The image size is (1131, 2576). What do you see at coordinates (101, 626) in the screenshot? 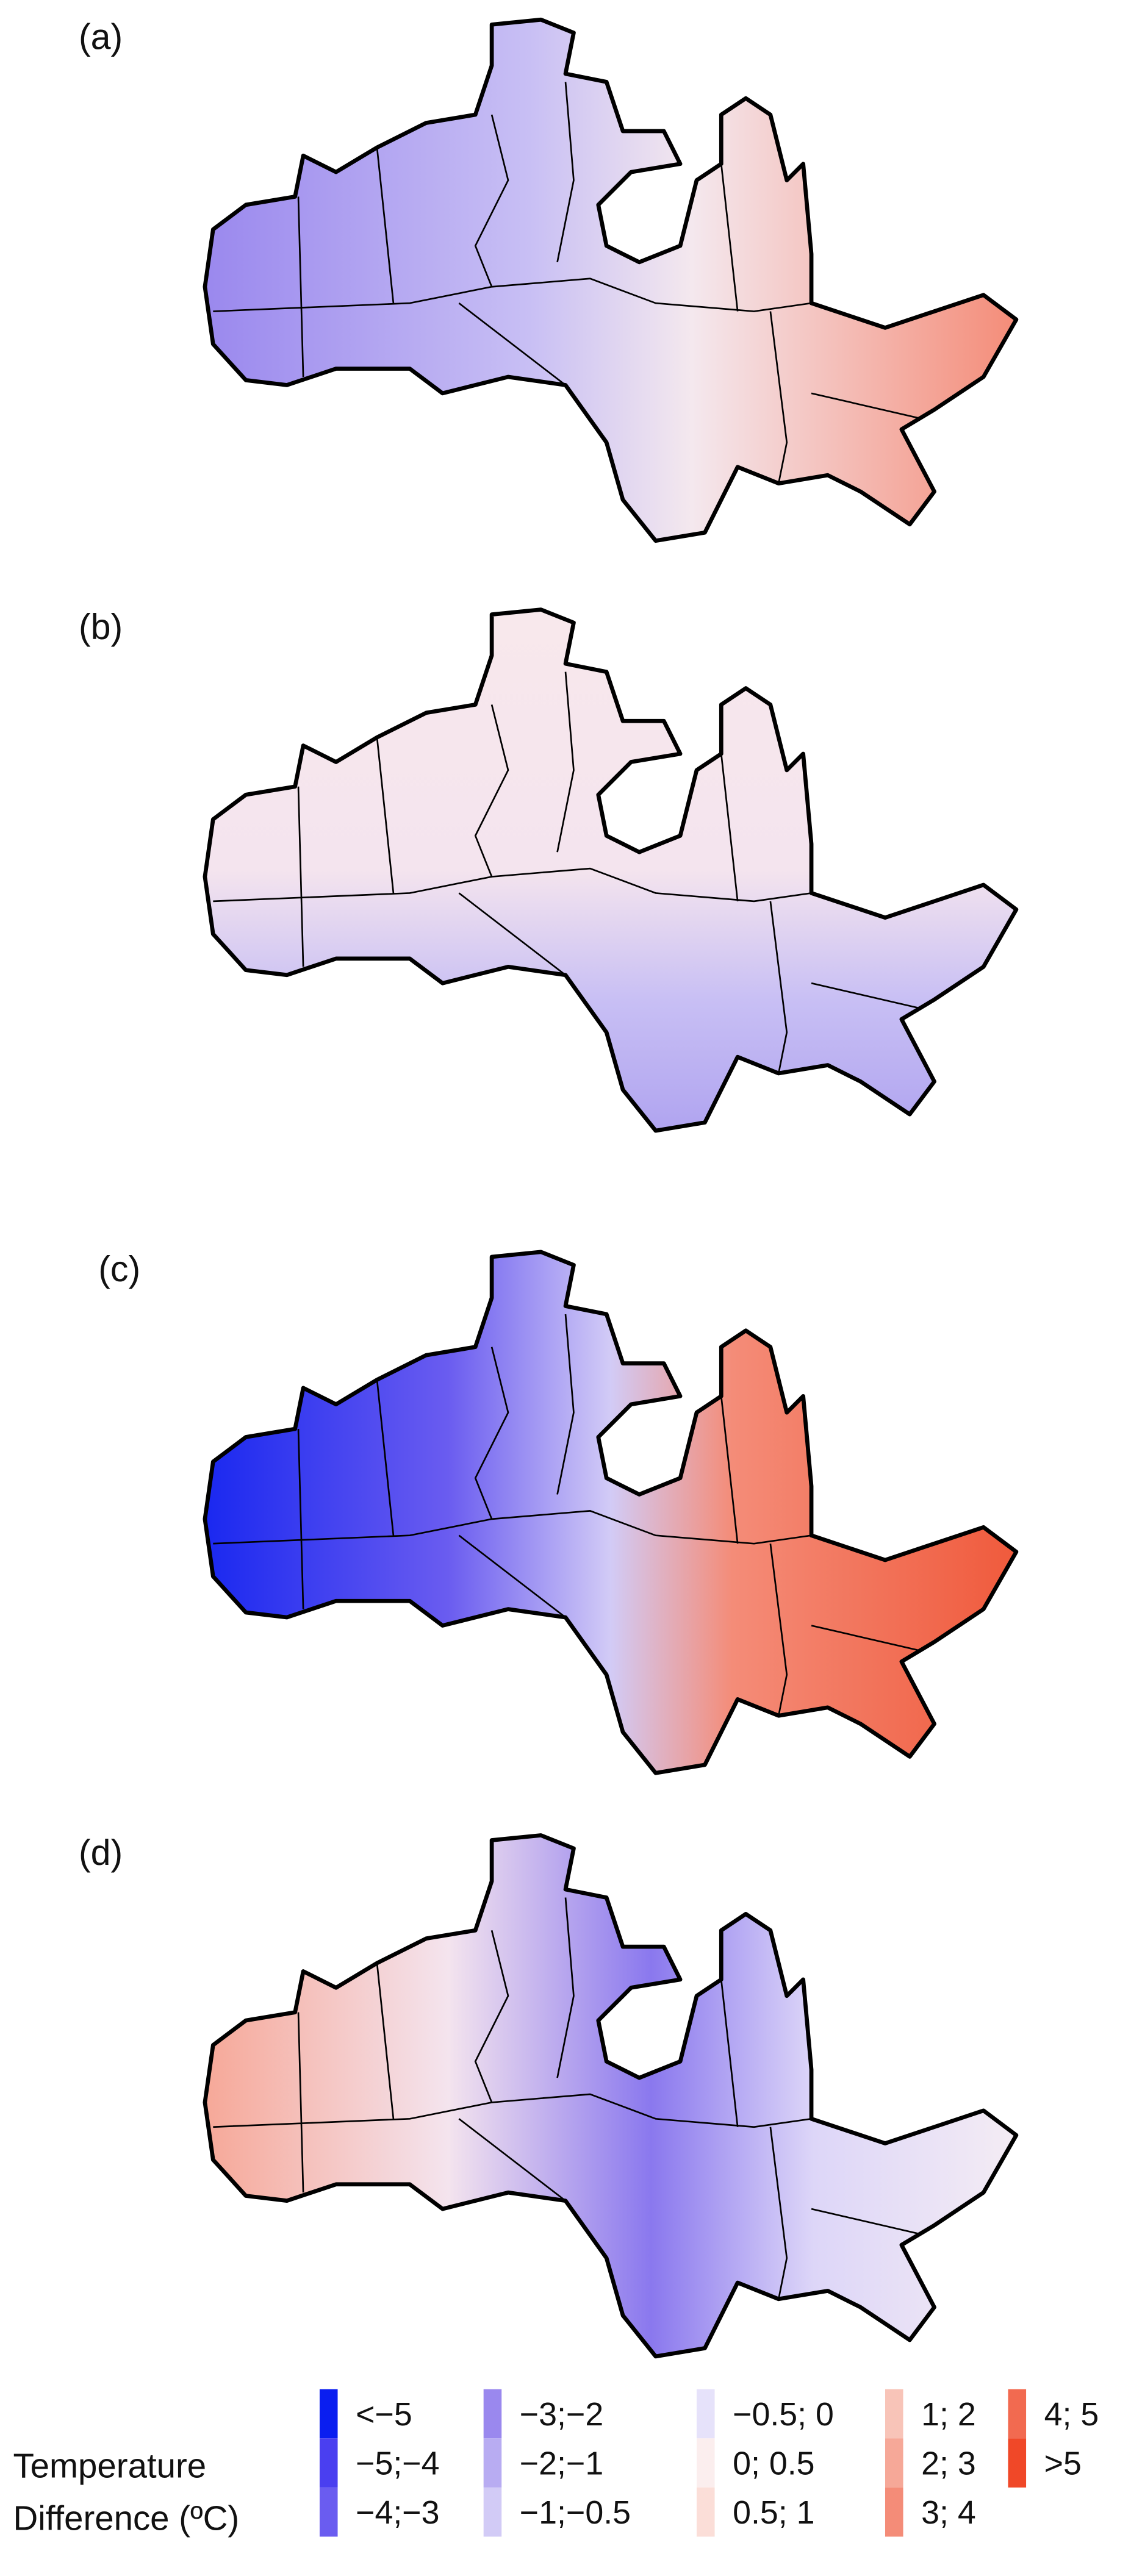
I see `panel-label: (b)` at bounding box center [101, 626].